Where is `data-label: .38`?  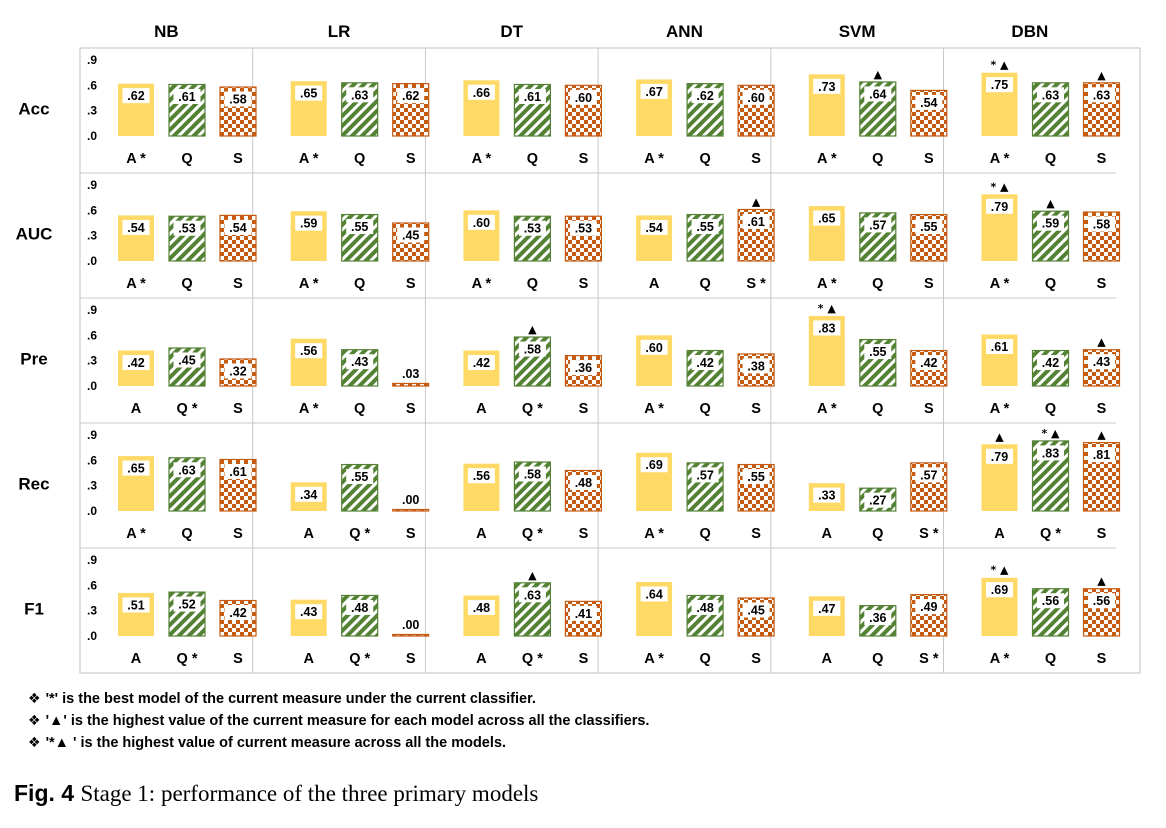 data-label: .38 is located at coordinates (755, 366).